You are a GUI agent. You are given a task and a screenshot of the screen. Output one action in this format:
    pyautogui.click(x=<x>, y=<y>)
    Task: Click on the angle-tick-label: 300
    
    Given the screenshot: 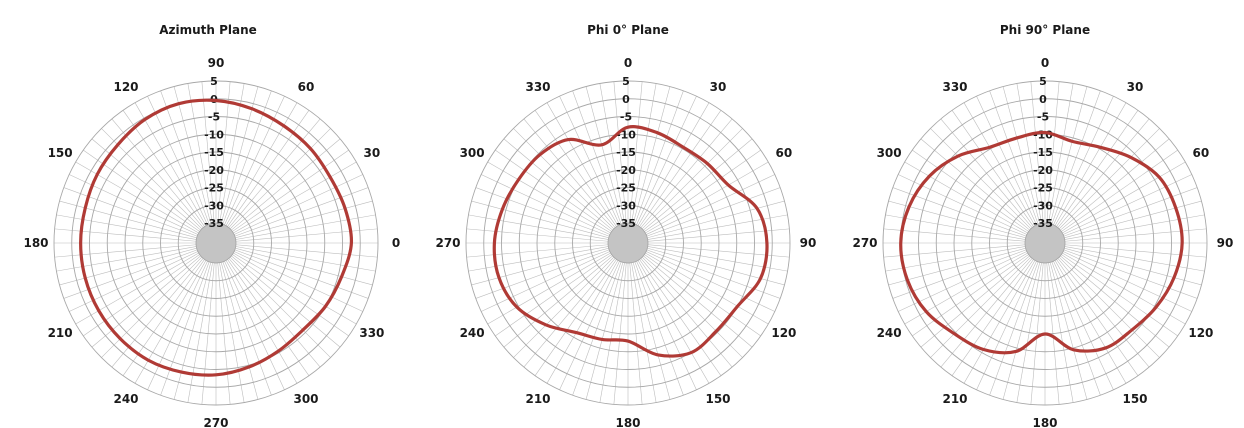 What is the action you would take?
    pyautogui.click(x=889, y=153)
    